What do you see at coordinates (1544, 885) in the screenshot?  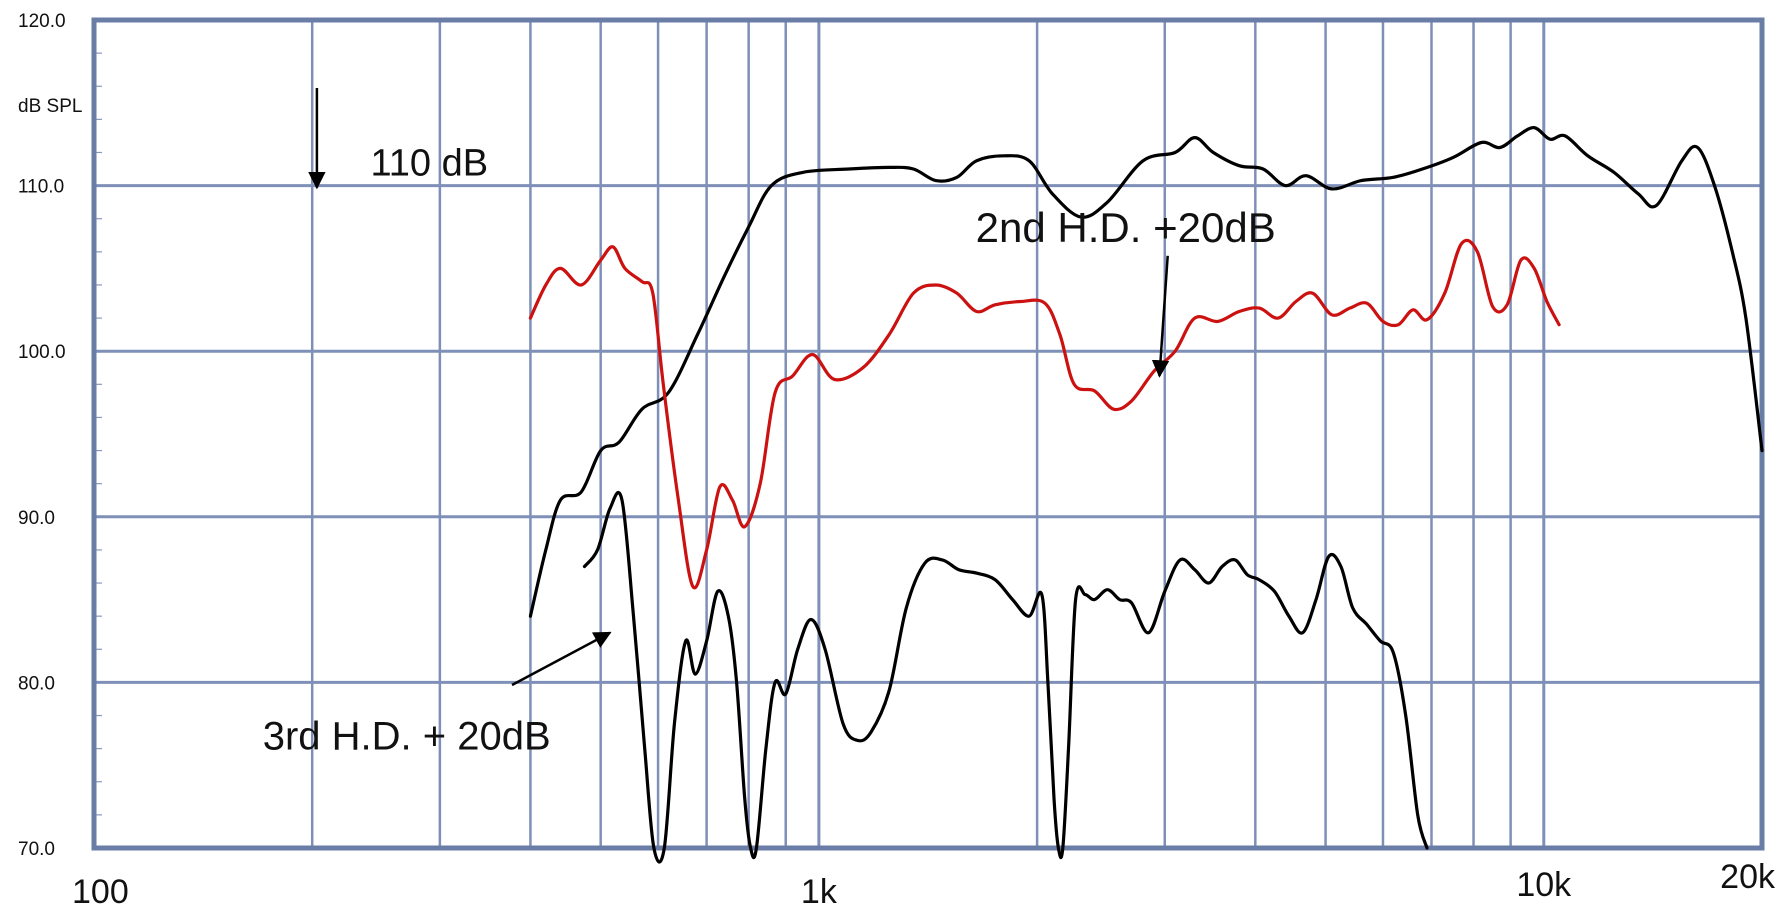 I see `x-tick-label: 10k` at bounding box center [1544, 885].